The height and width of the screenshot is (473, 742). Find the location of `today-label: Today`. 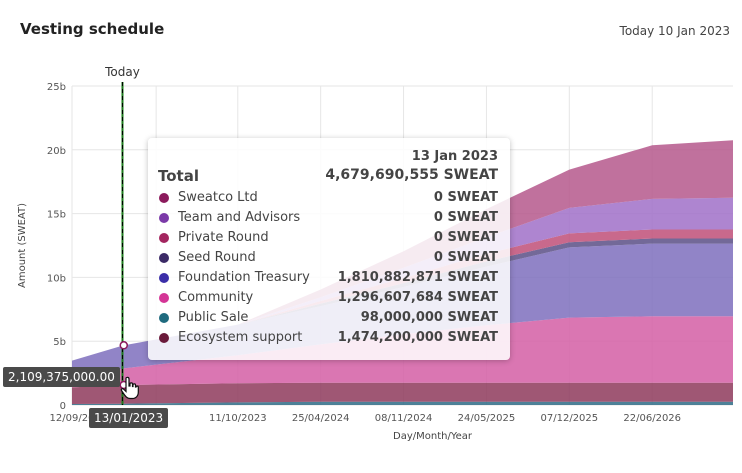

today-label: Today is located at coordinates (122, 72).